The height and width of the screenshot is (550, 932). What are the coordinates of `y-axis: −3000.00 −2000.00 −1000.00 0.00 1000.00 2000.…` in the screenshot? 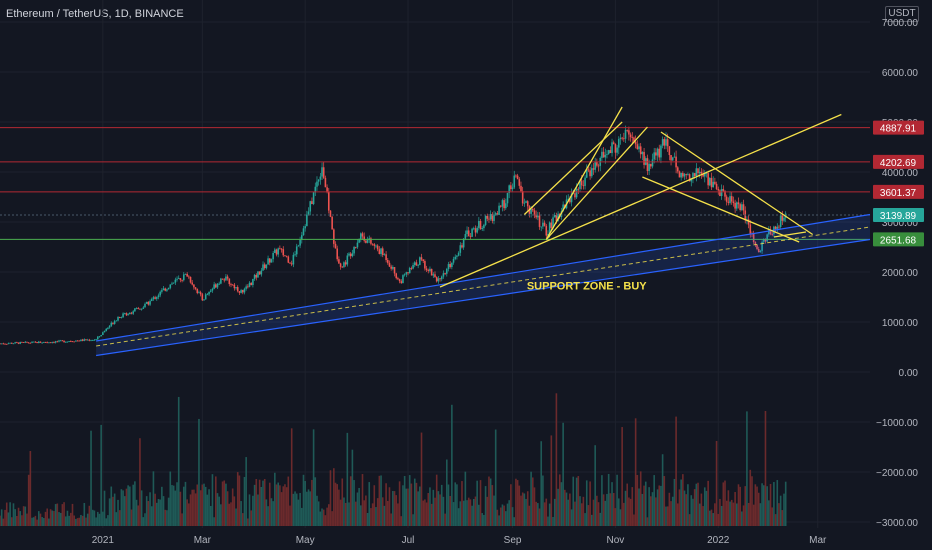 It's located at (897, 273).